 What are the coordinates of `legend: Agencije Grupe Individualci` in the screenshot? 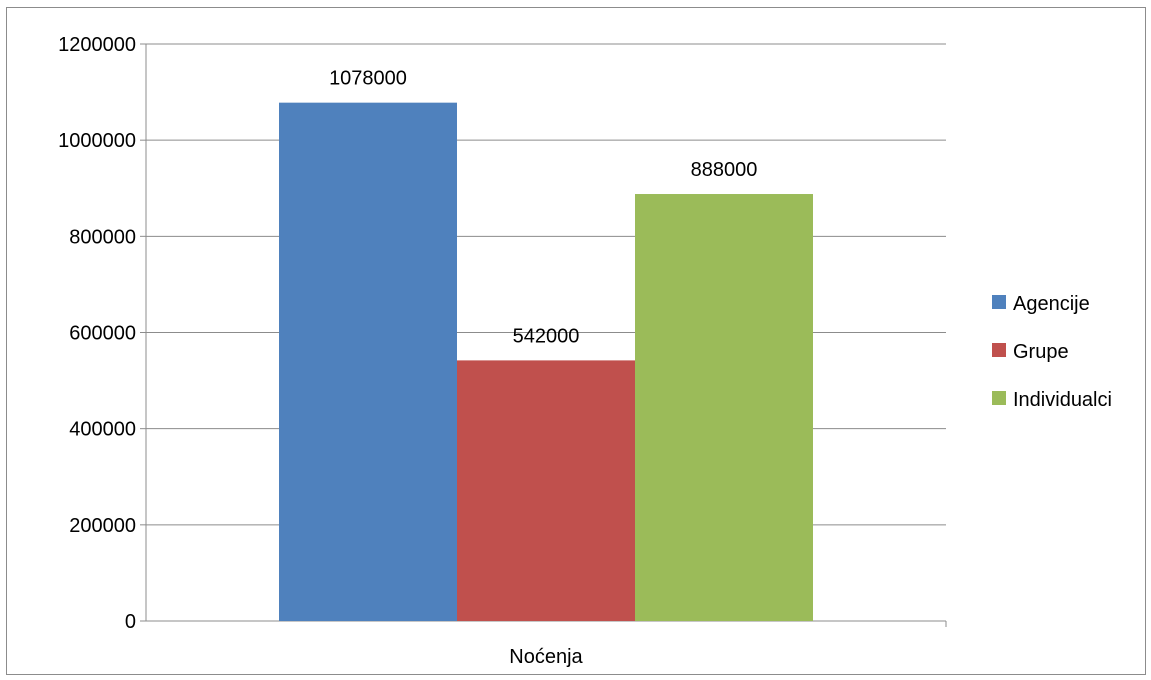 It's located at (1052, 352).